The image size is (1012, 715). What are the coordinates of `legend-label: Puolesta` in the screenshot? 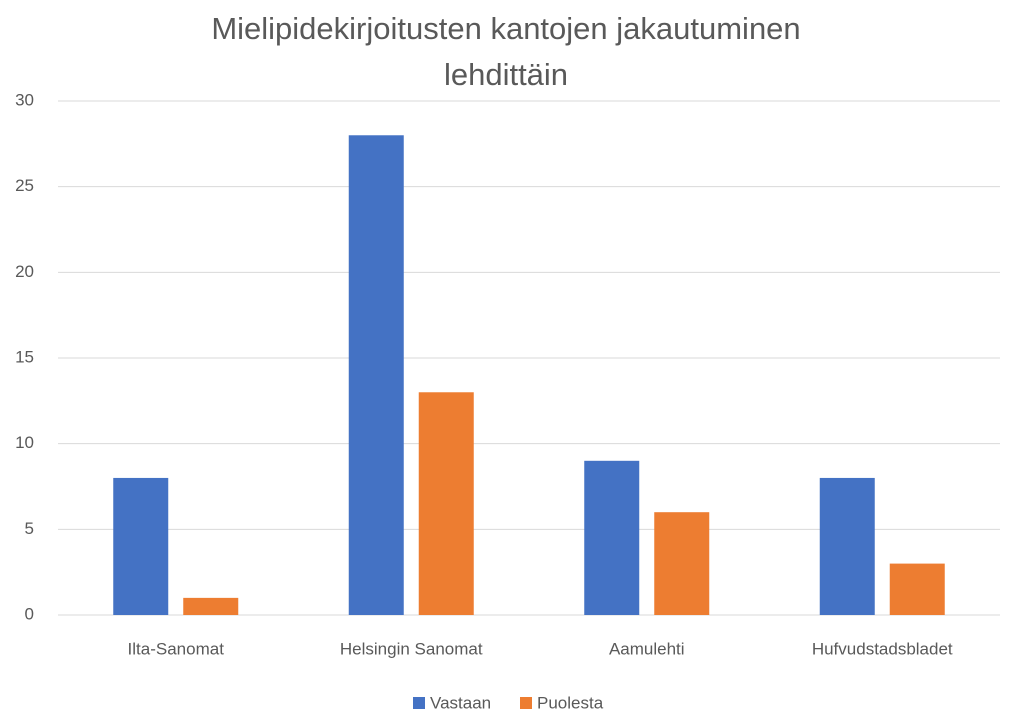 It's located at (570, 702).